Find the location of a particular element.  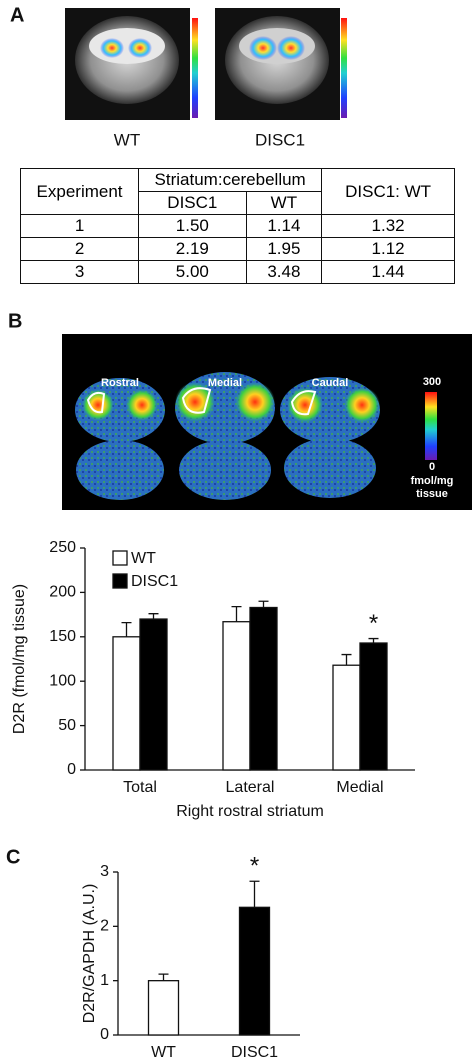

column-label: Medial is located at coordinates (225, 383).